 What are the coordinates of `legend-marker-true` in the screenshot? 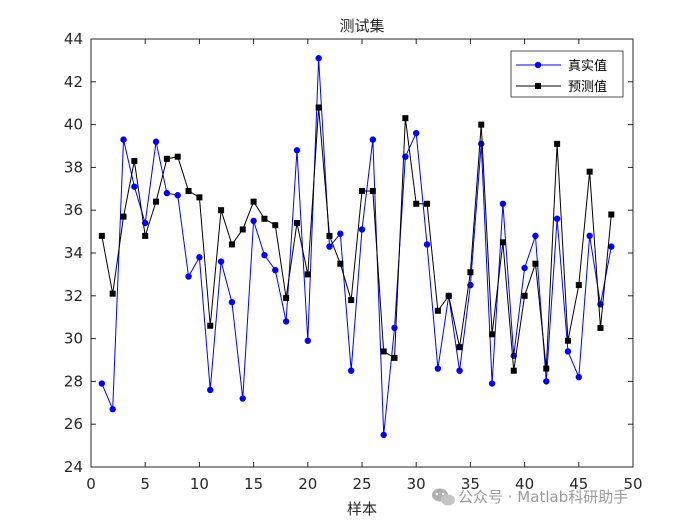 It's located at (538, 65).